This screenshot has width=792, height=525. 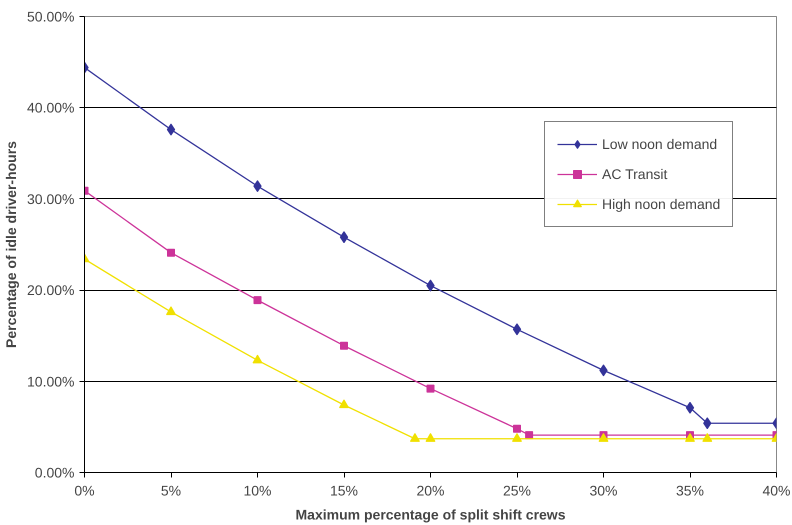 What do you see at coordinates (257, 490) in the screenshot?
I see `x-tick-label: 10%` at bounding box center [257, 490].